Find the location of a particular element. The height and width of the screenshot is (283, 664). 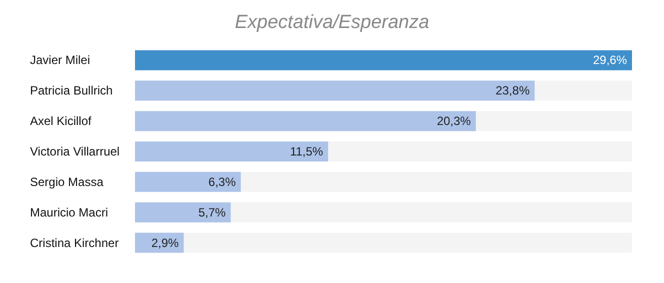

y-tick-label: Sergio Massa is located at coordinates (67, 181).